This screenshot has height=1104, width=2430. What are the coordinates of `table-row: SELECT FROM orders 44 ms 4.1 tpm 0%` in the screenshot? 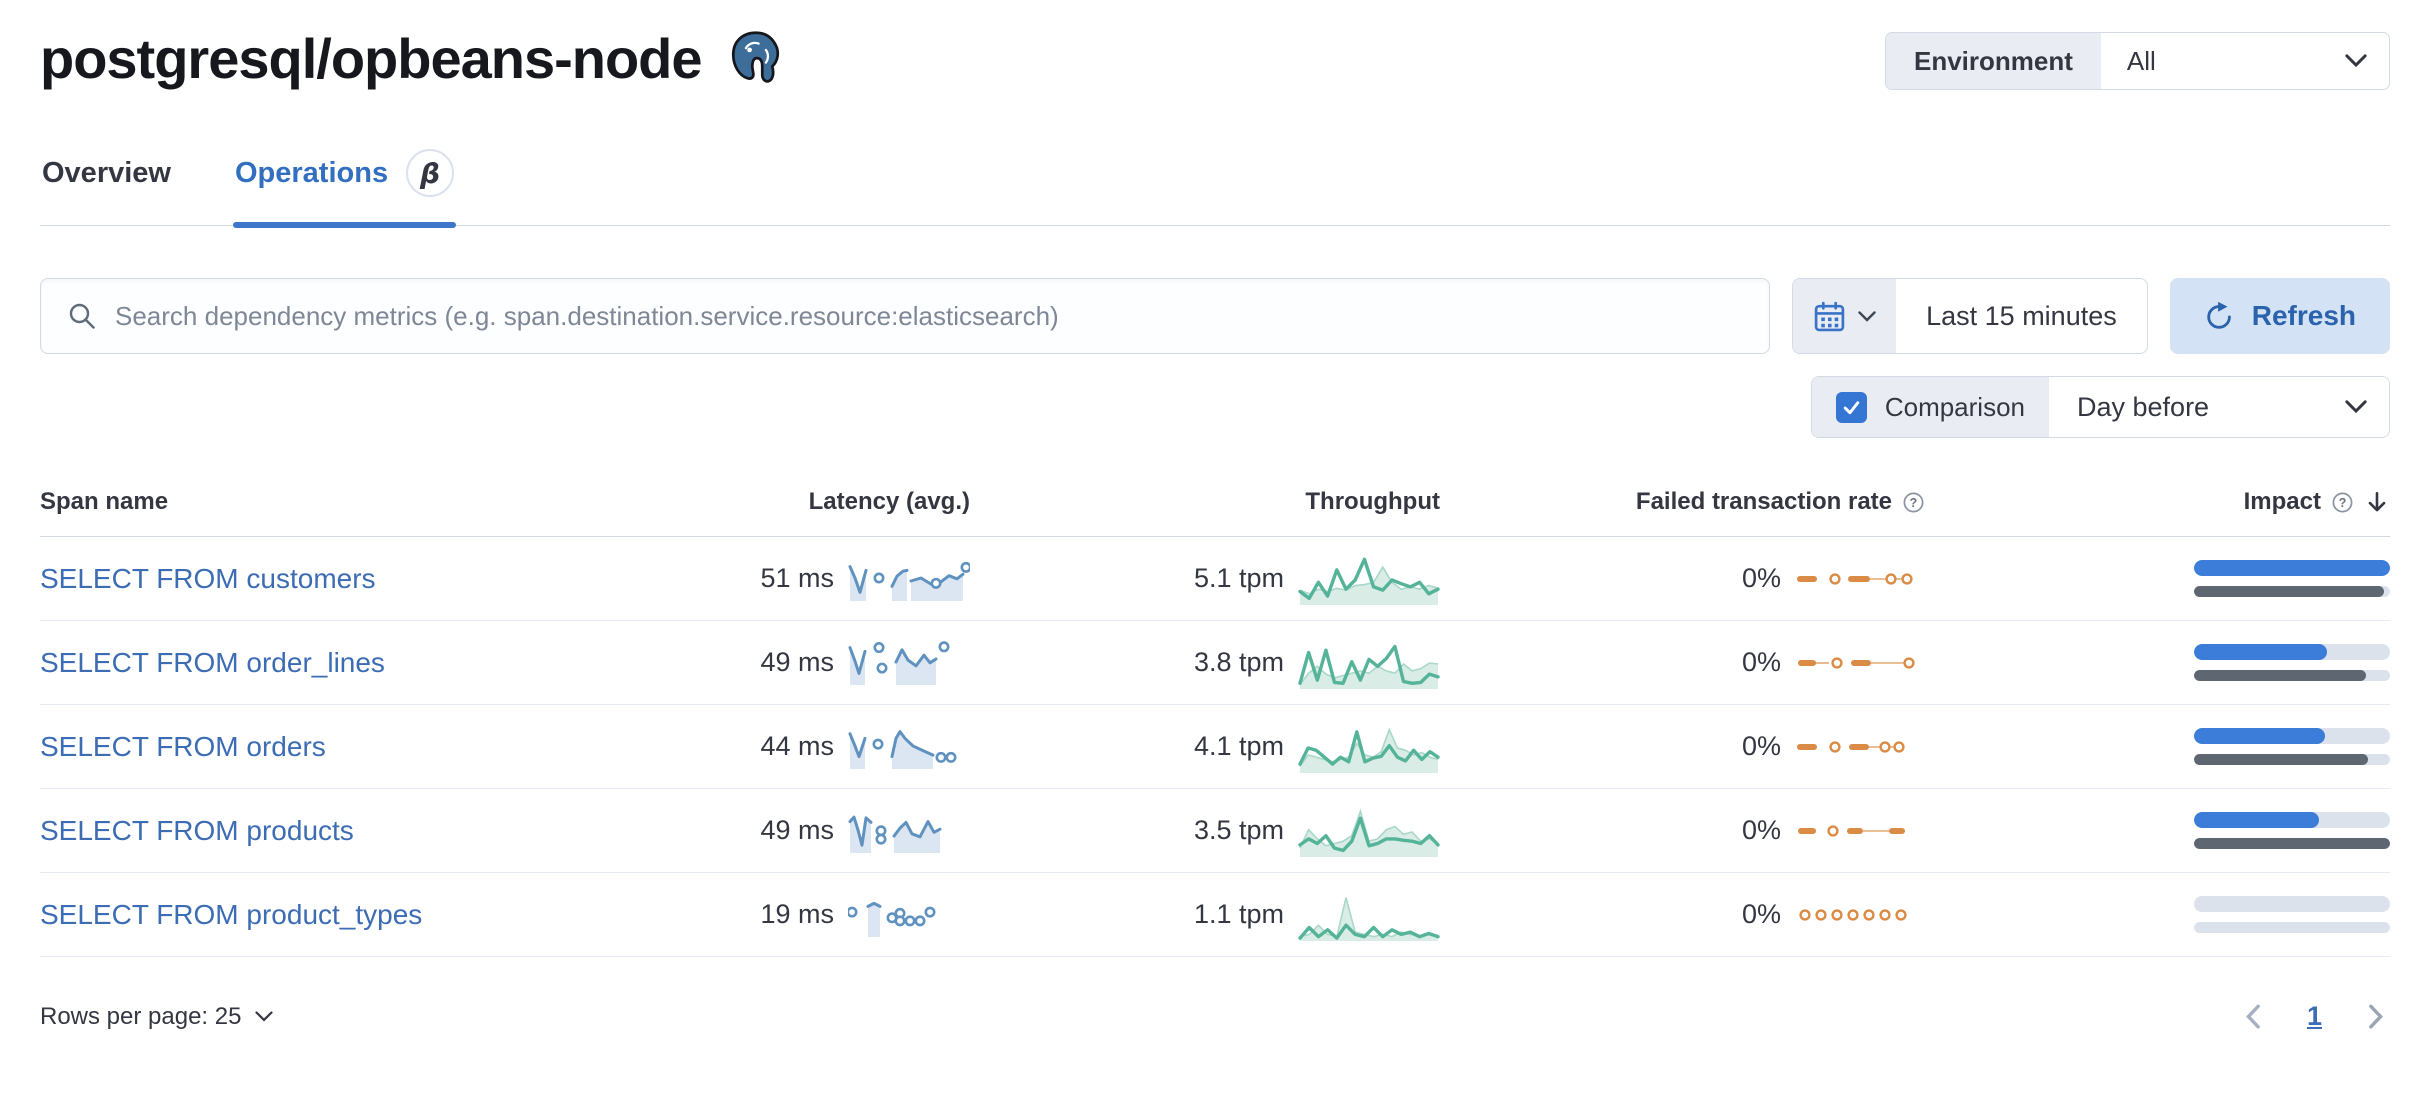 It's located at (1215, 747).